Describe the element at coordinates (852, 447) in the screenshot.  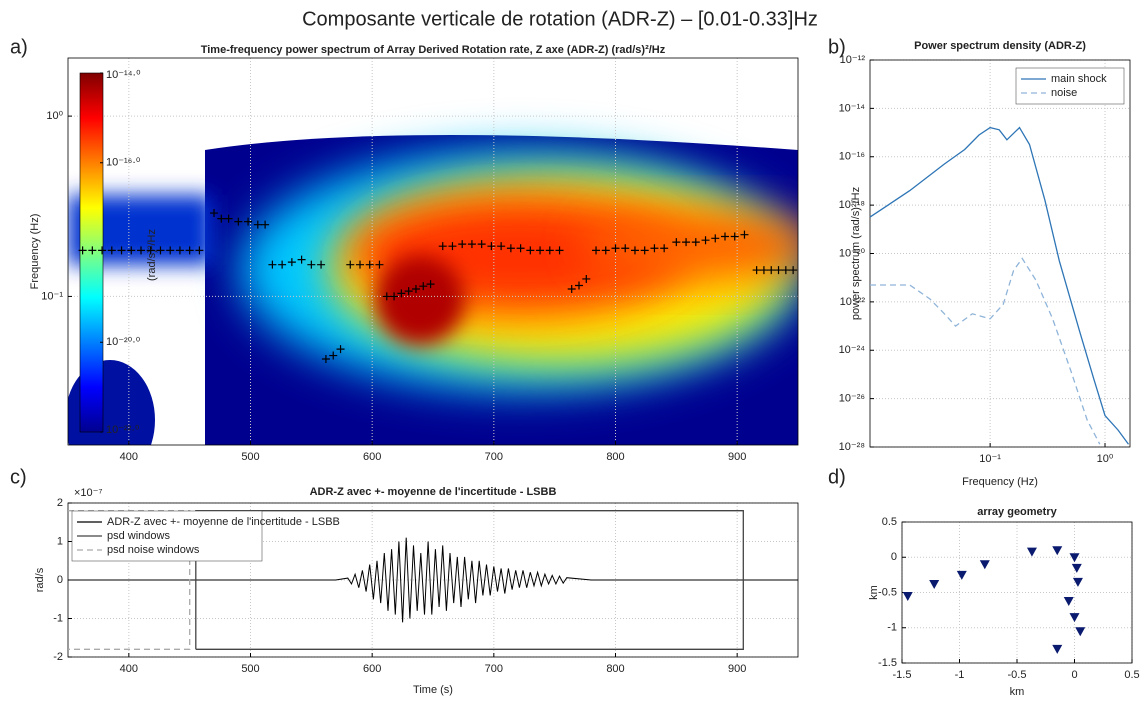
I see `y-tick-label: 10⁻²⁸` at that location.